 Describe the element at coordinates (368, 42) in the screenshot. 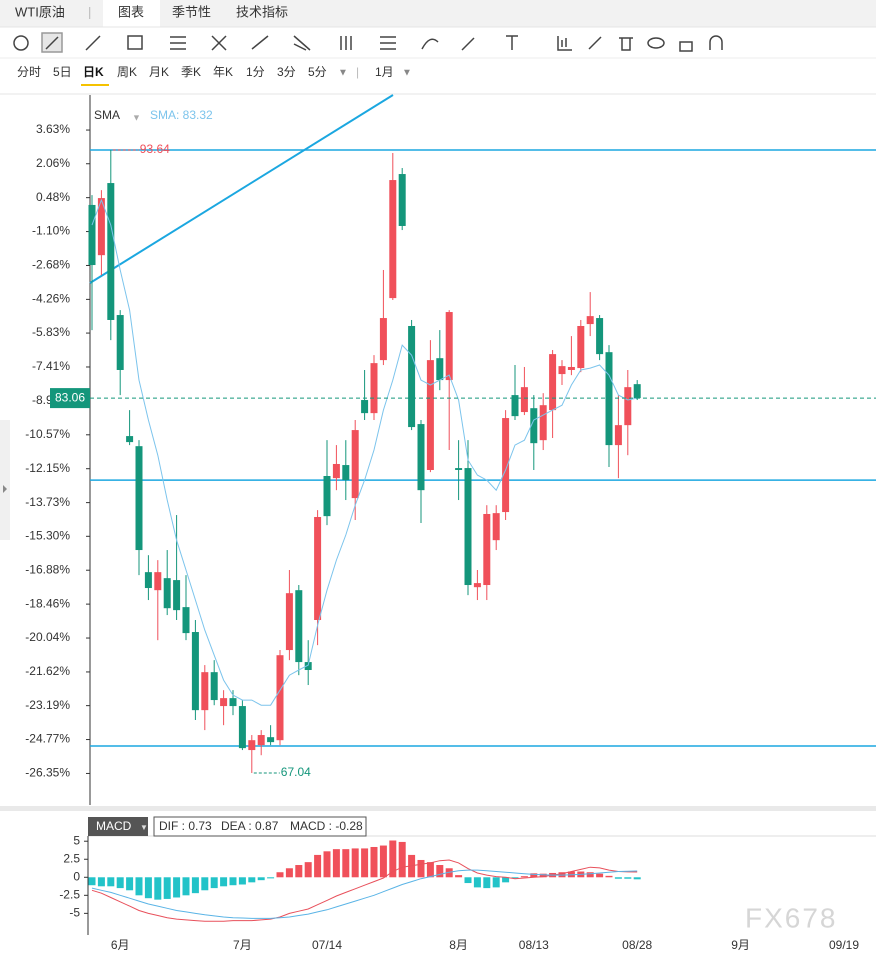

I see `toolbar` at that location.